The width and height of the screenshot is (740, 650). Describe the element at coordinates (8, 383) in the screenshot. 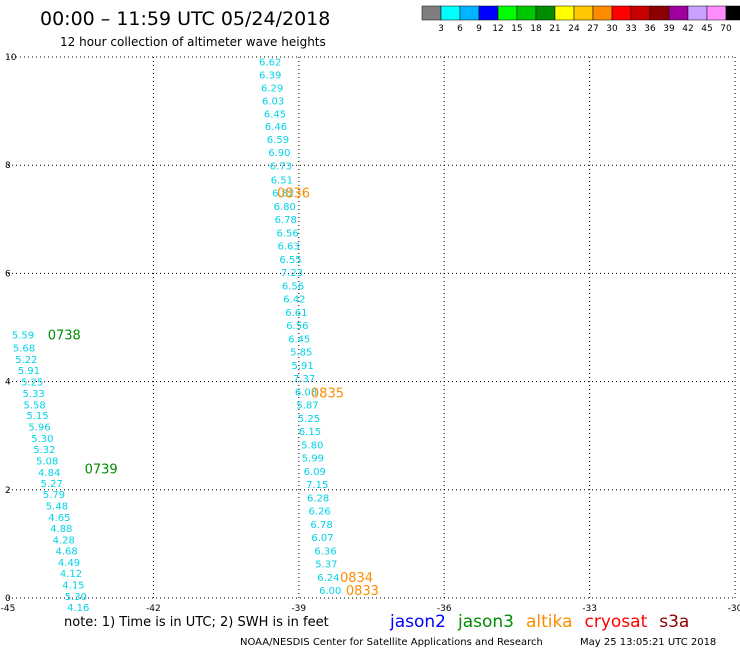

I see `y-tick-label: 4` at that location.